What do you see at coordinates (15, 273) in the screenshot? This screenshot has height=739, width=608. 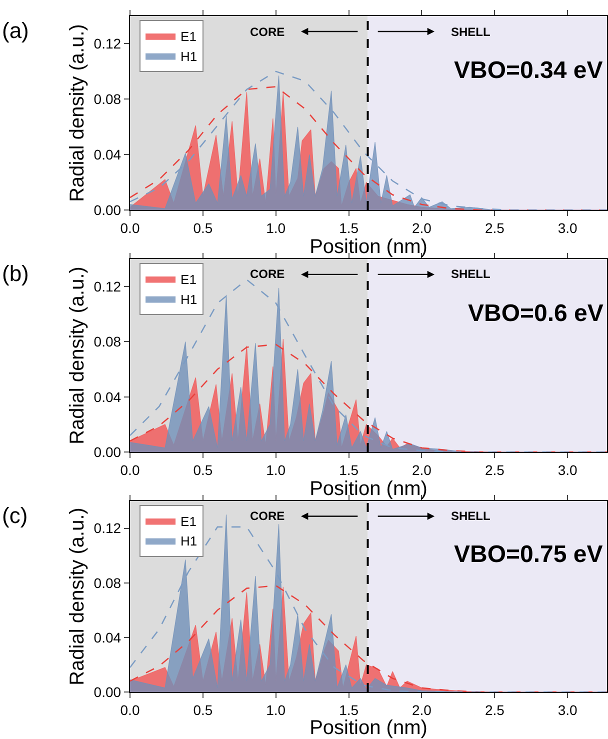 I see `chart-title: (b)` at bounding box center [15, 273].